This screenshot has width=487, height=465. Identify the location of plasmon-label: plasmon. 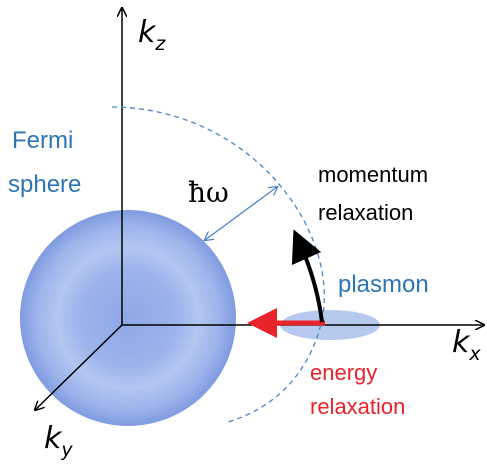
(383, 284).